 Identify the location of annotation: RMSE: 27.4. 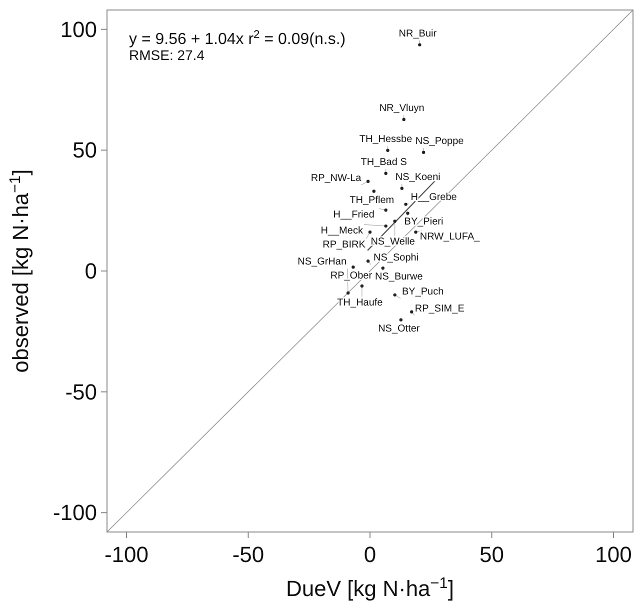
(167, 55).